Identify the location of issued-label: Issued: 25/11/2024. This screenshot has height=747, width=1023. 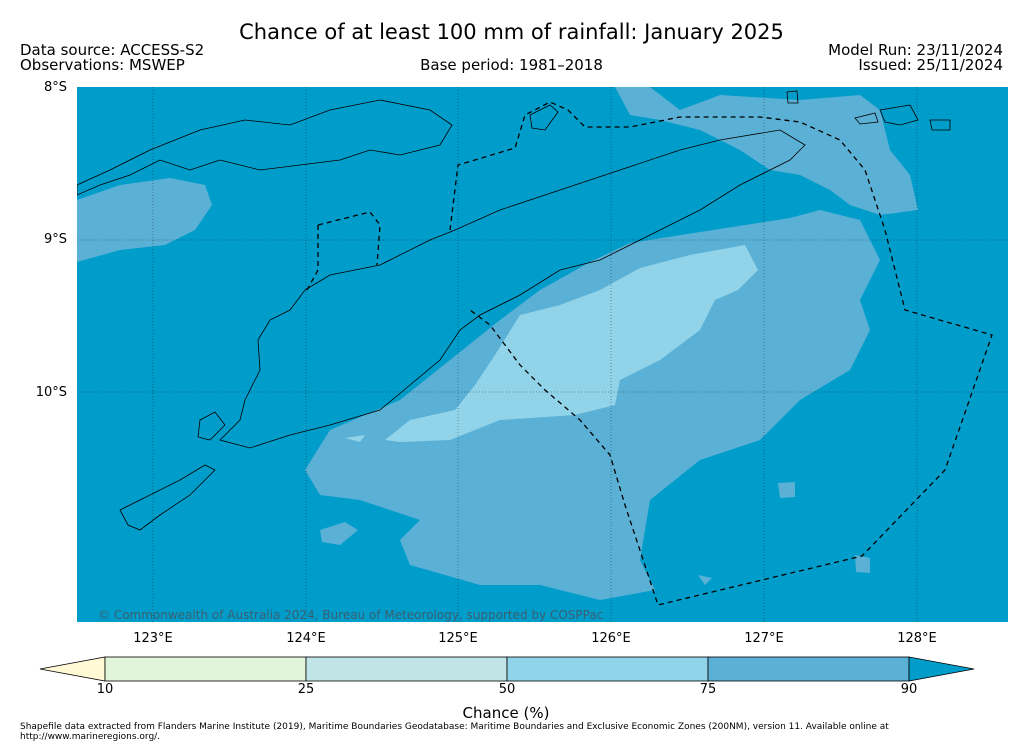
(930, 65).